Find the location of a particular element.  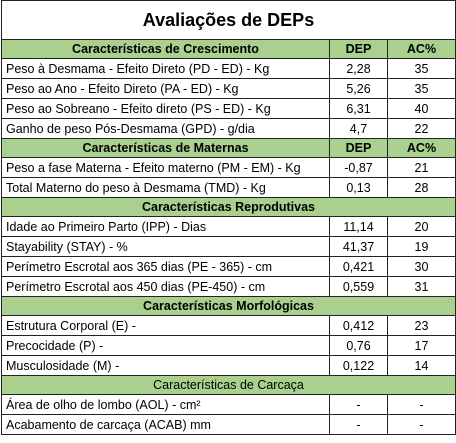

data-row: Precocidade (P) -0,76 17 is located at coordinates (228, 345).